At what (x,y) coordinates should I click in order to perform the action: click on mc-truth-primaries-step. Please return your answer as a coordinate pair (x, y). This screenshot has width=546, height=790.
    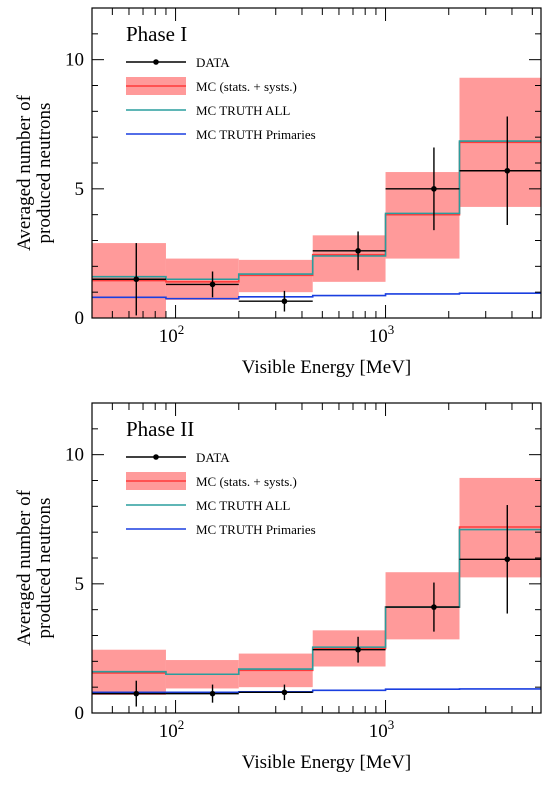
    Looking at the image, I should click on (316, 296).